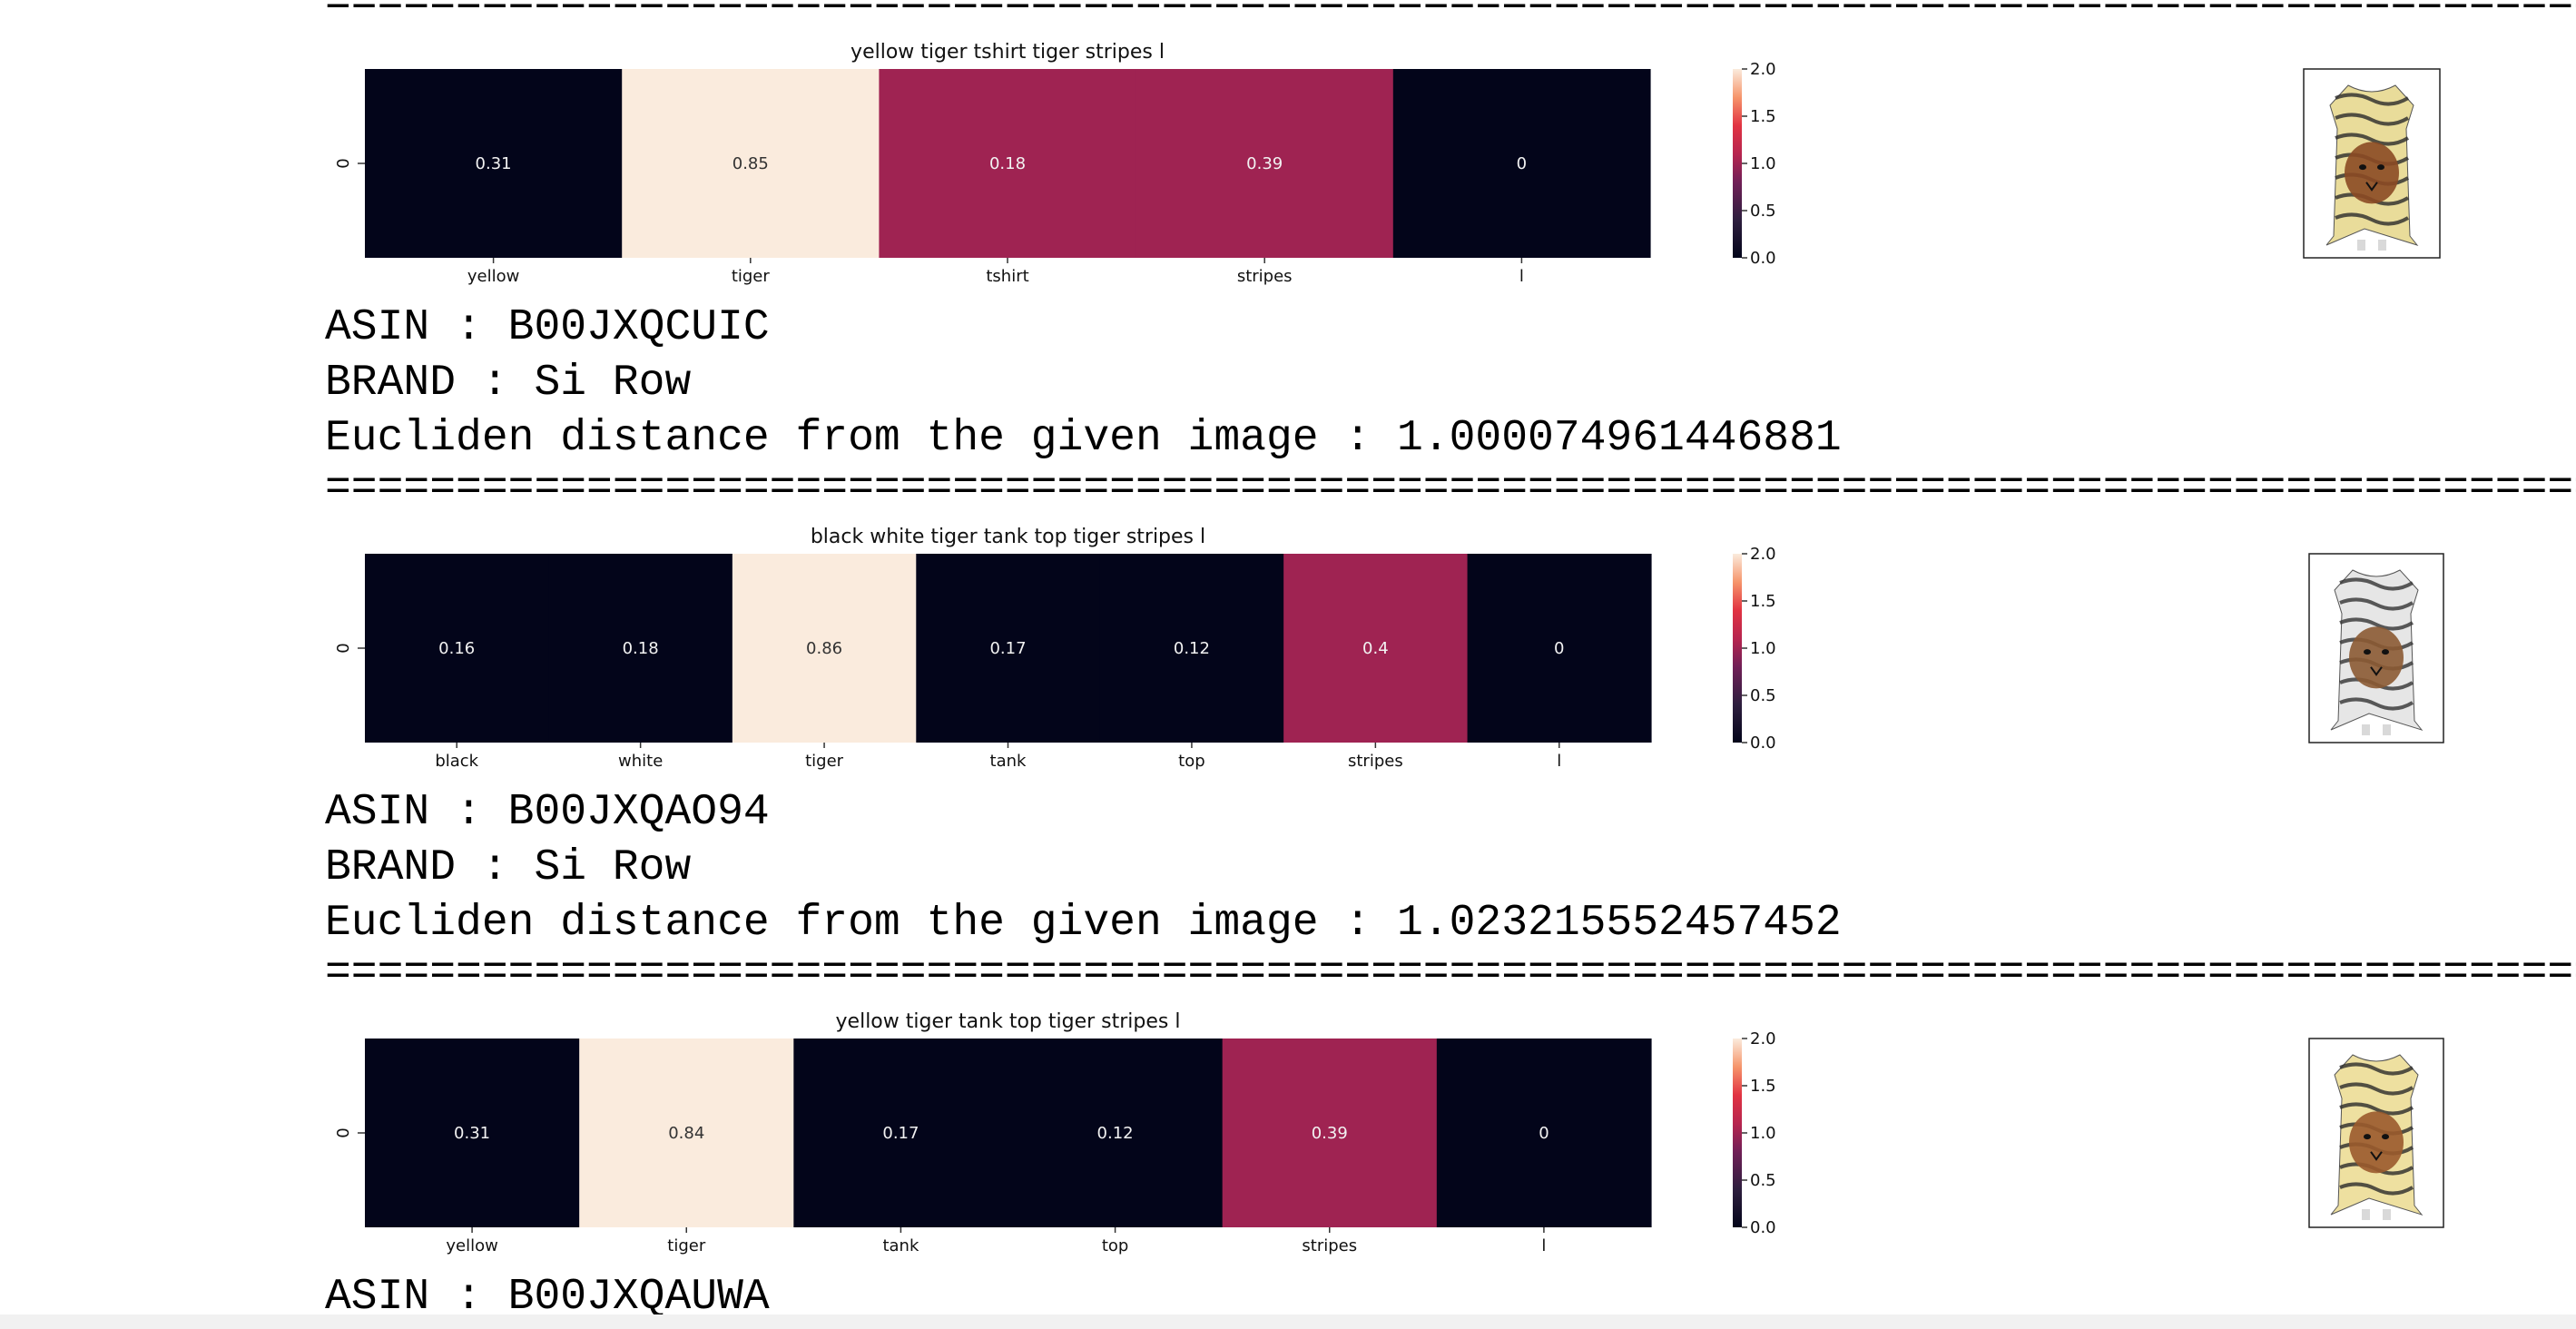 This screenshot has height=1329, width=2576. Describe the element at coordinates (2372, 164) in the screenshot. I see `tiger-tshirt-thumbnail` at that location.